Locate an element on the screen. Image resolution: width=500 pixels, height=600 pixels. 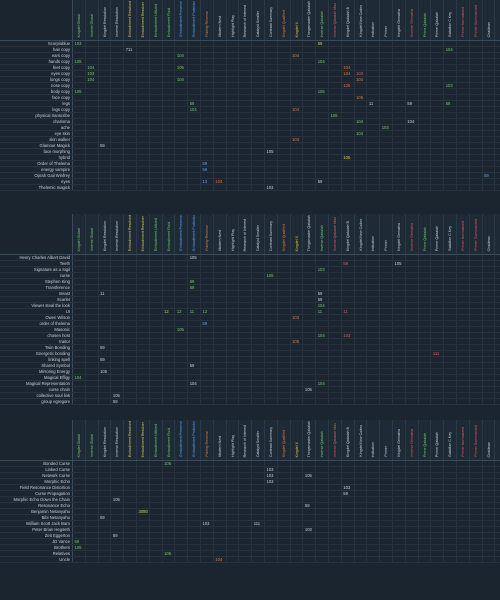
row-label: legs copy is located at coordinates (61, 109).